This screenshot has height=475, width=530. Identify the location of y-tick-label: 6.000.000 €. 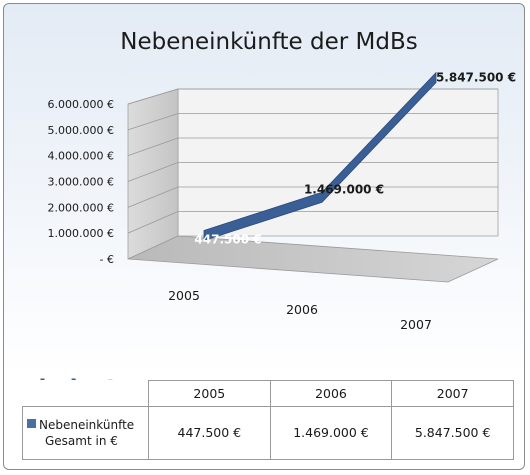
(81, 104).